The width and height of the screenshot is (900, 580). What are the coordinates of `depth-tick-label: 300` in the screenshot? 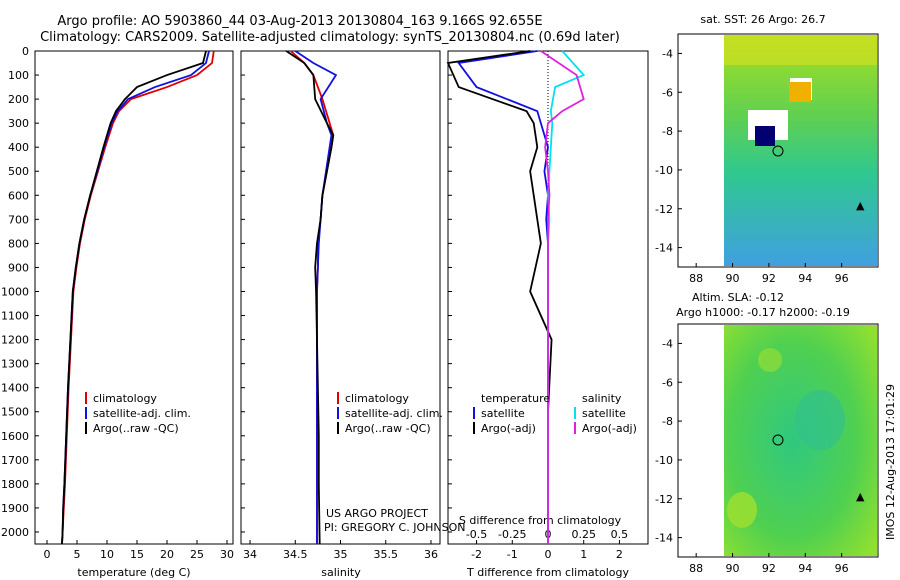 It's located at (18, 123).